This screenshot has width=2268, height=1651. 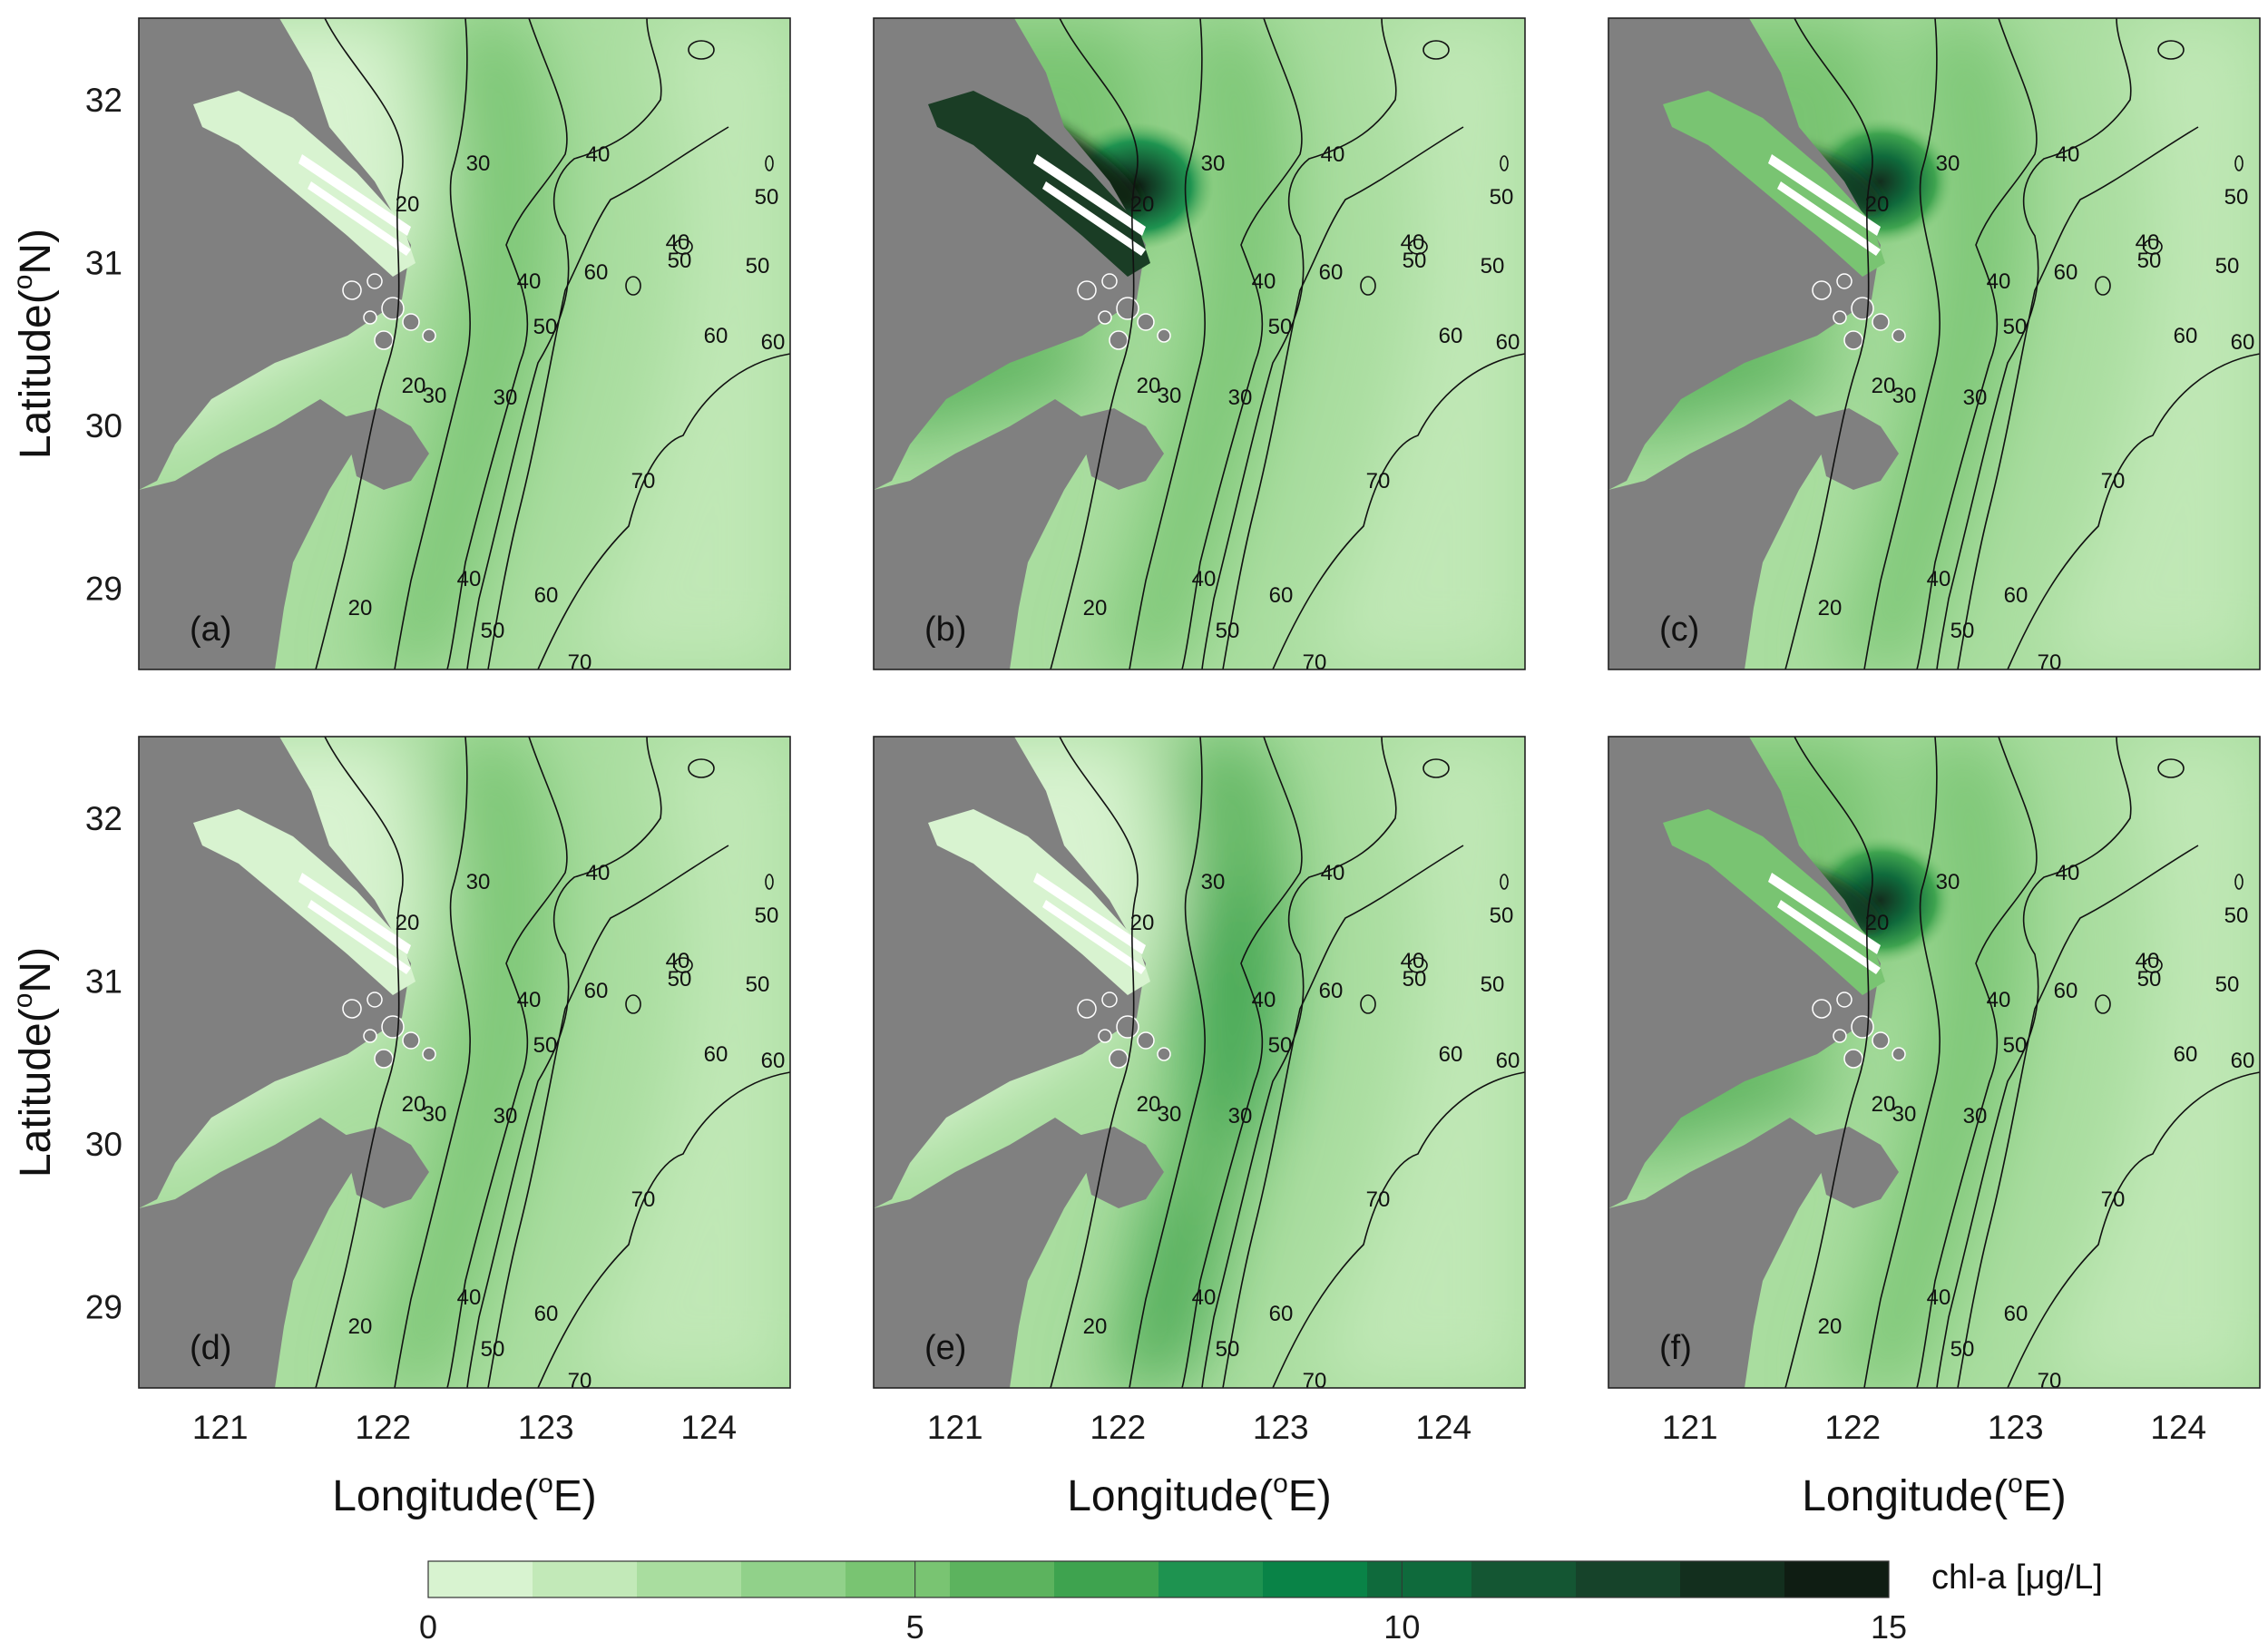 What do you see at coordinates (104, 588) in the screenshot?
I see `y-tick-label: 29` at bounding box center [104, 588].